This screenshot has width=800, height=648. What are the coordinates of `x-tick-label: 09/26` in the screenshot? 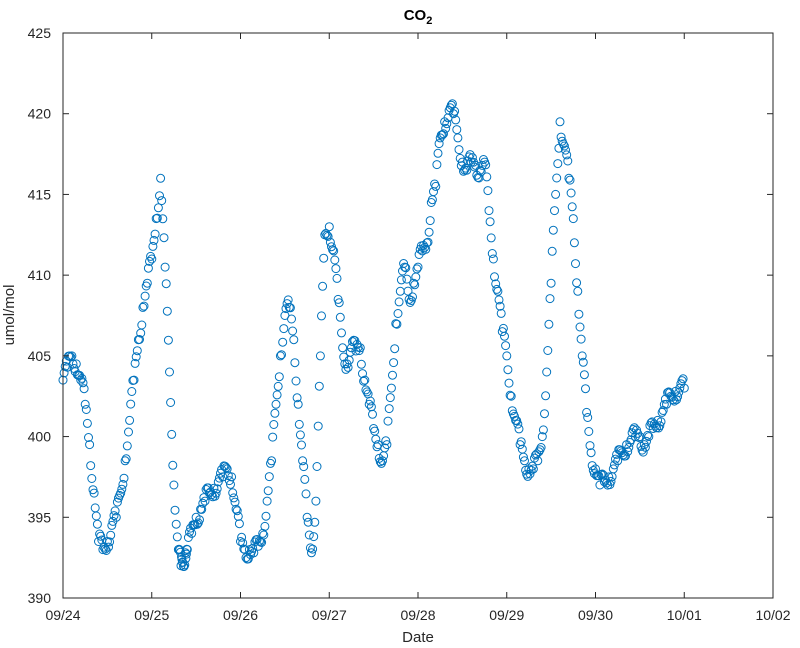 It's located at (240, 615).